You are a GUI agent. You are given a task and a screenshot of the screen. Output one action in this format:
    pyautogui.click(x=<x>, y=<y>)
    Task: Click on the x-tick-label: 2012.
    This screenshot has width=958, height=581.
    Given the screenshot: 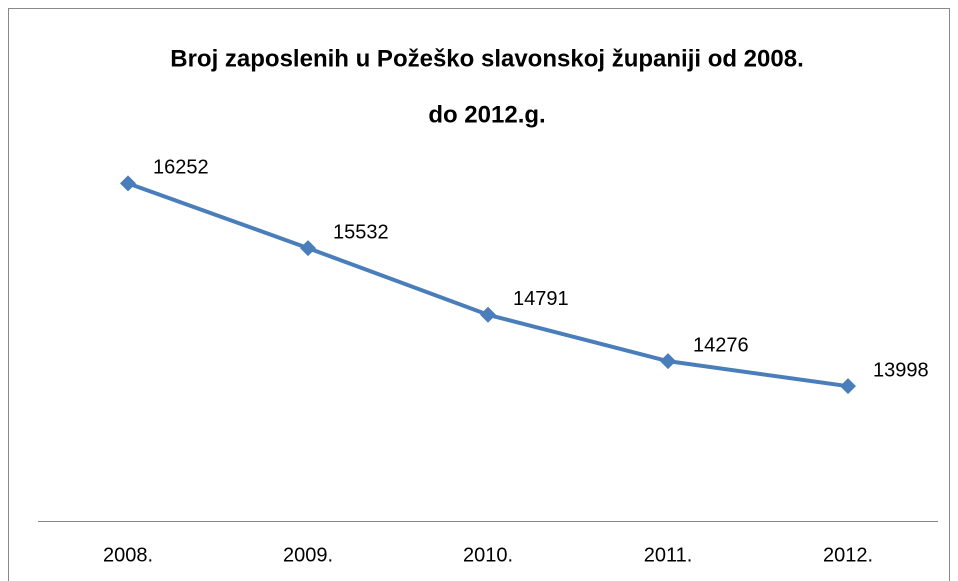 What is the action you would take?
    pyautogui.click(x=848, y=555)
    